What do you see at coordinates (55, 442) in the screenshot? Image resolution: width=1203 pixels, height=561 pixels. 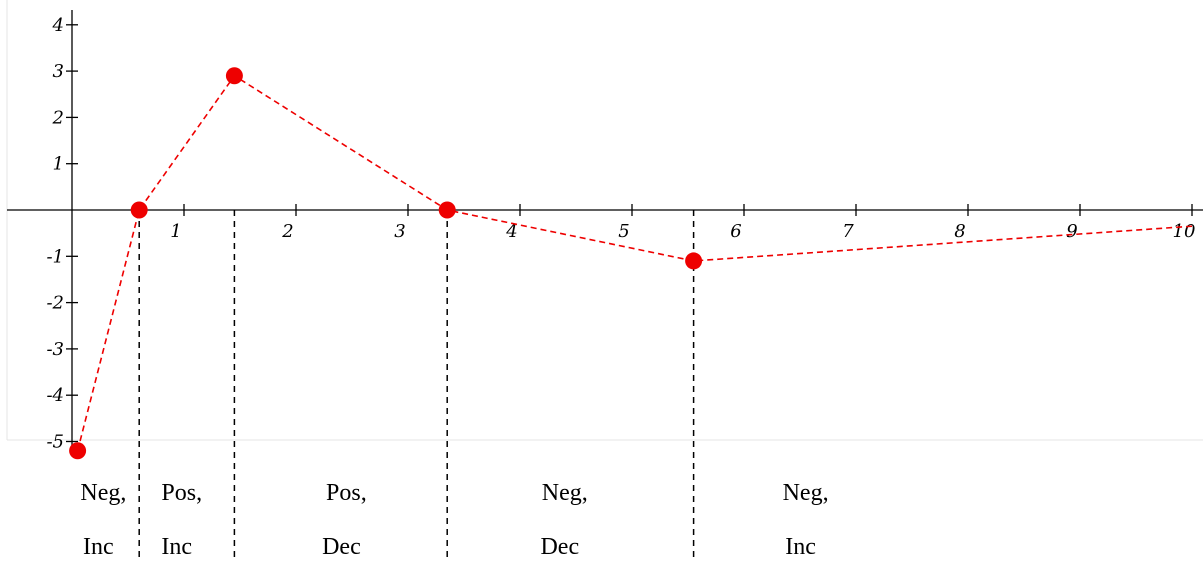 I see `y-tick-label: -5` at bounding box center [55, 442].